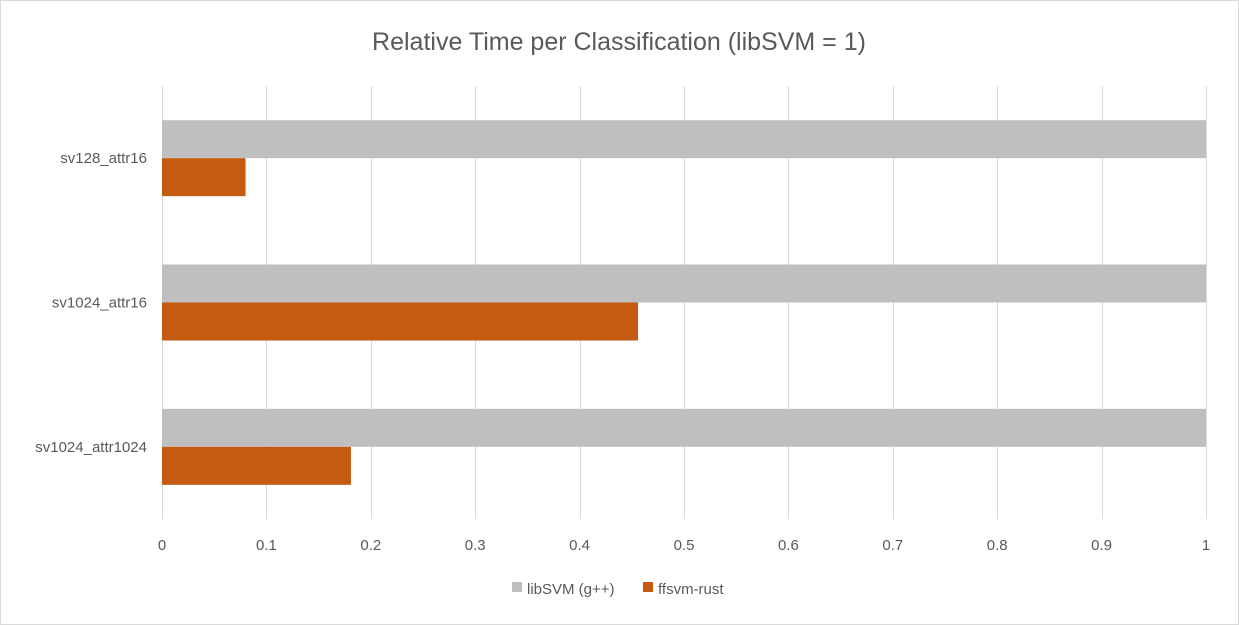  What do you see at coordinates (997, 545) in the screenshot?
I see `x-tick-label: 0.8` at bounding box center [997, 545].